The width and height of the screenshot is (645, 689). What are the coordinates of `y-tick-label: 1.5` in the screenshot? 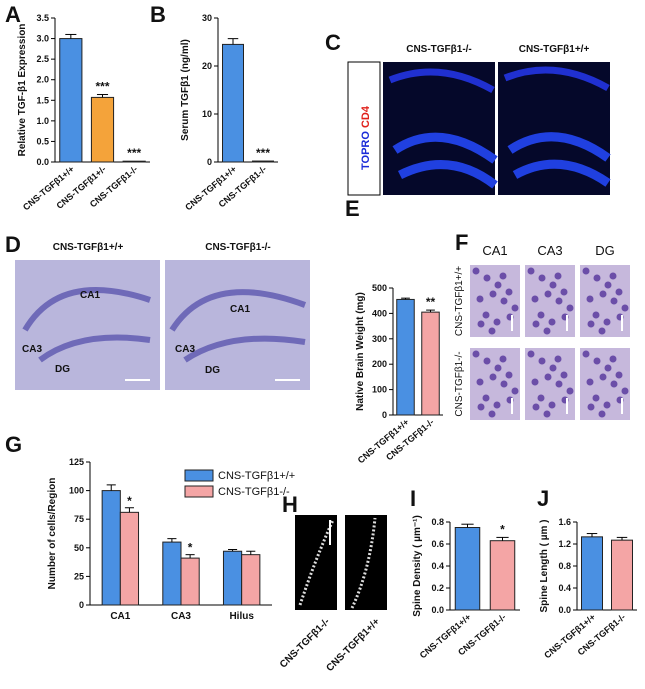 It's located at (42, 100).